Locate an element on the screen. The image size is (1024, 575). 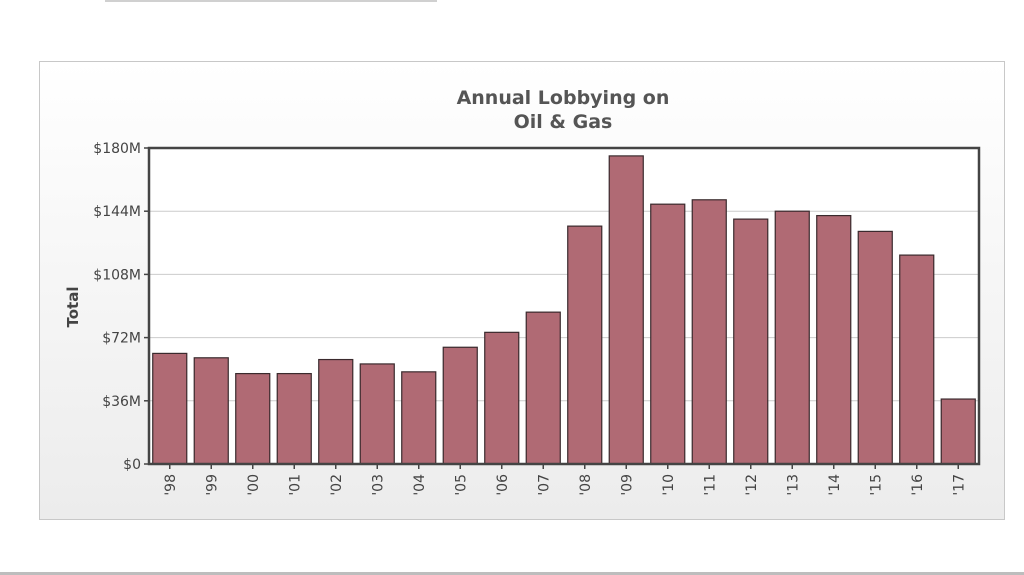
x-tick-label: '13 is located at coordinates (793, 485).